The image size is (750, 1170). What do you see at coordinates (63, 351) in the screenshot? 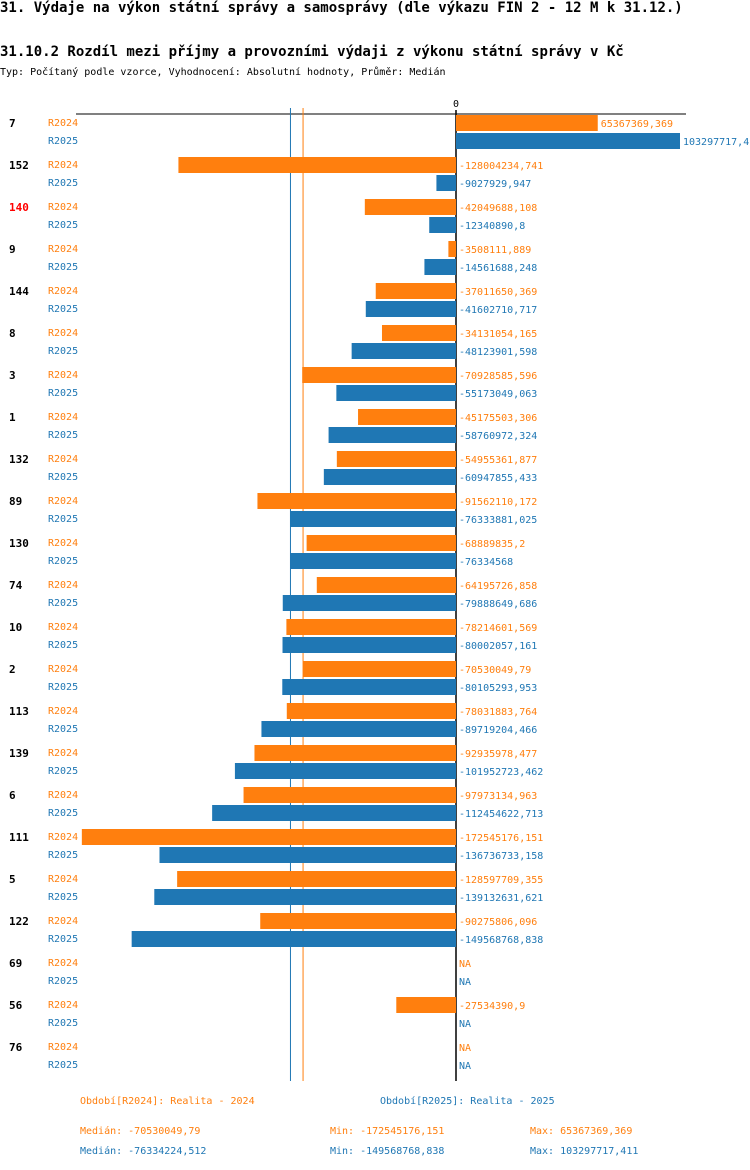
I see `series-label-8-r2025: R2025` at bounding box center [63, 351].